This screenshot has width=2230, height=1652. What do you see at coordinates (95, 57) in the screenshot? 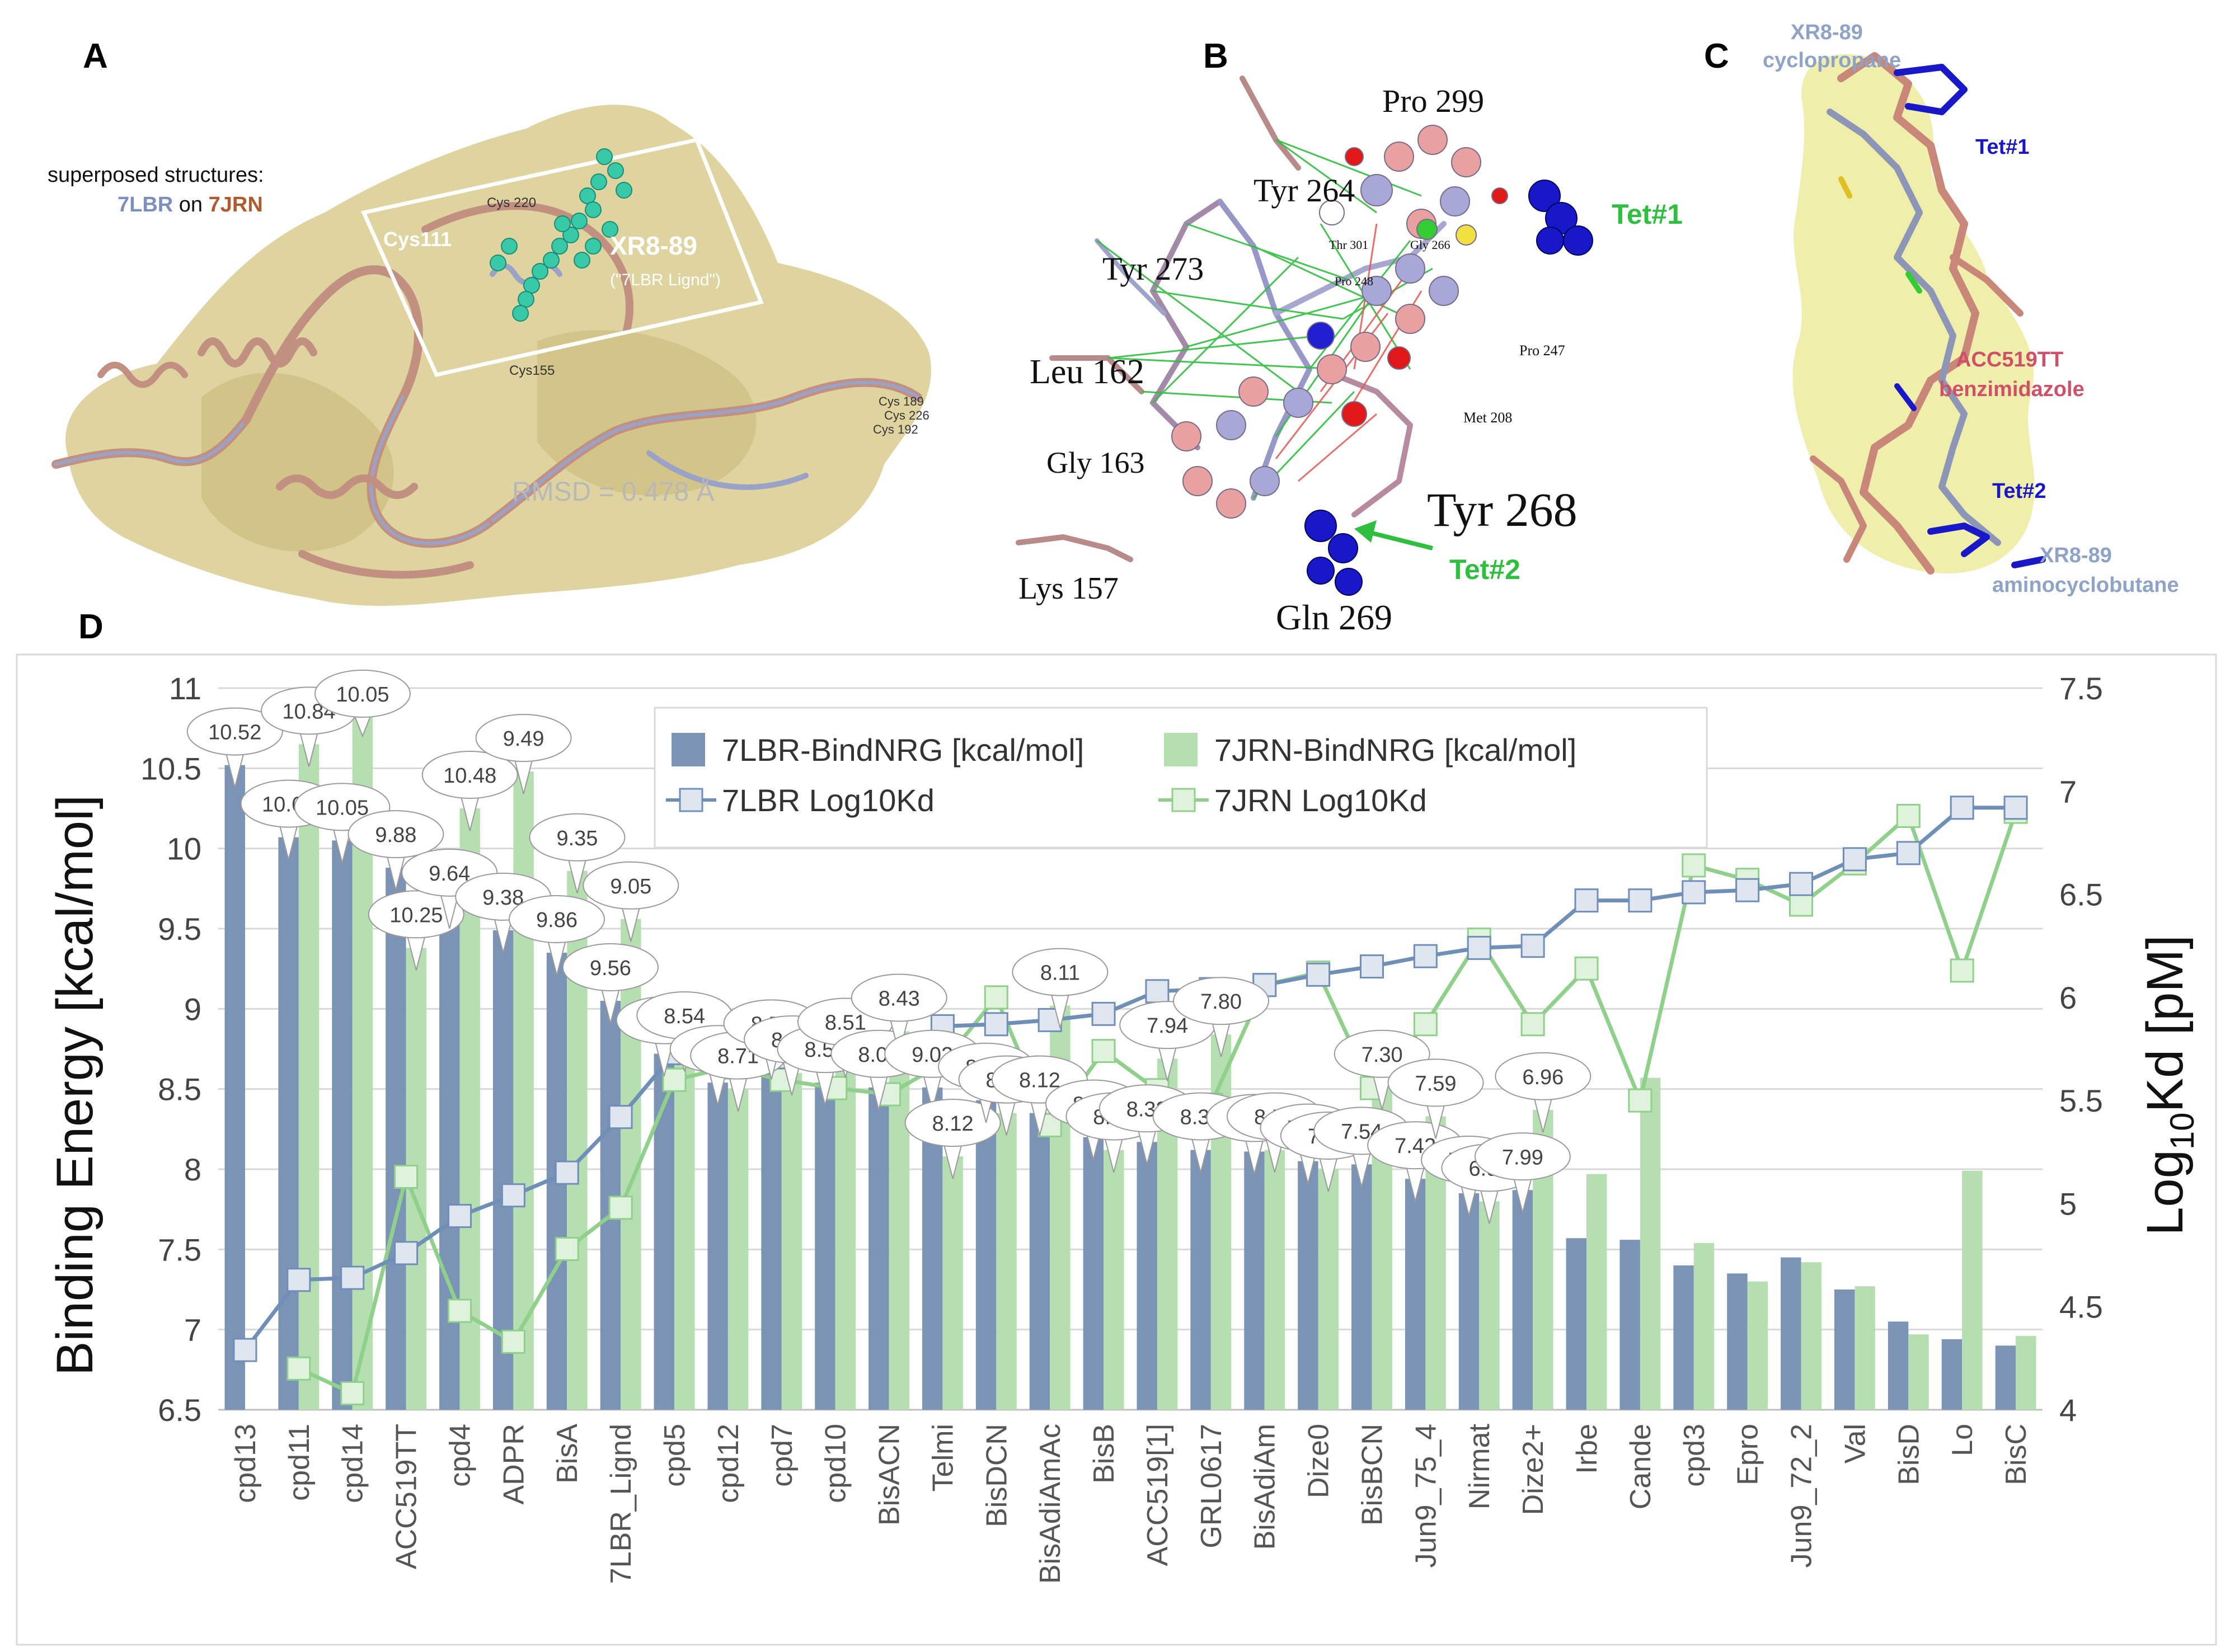
I see `panel-a-label: A` at bounding box center [95, 57].